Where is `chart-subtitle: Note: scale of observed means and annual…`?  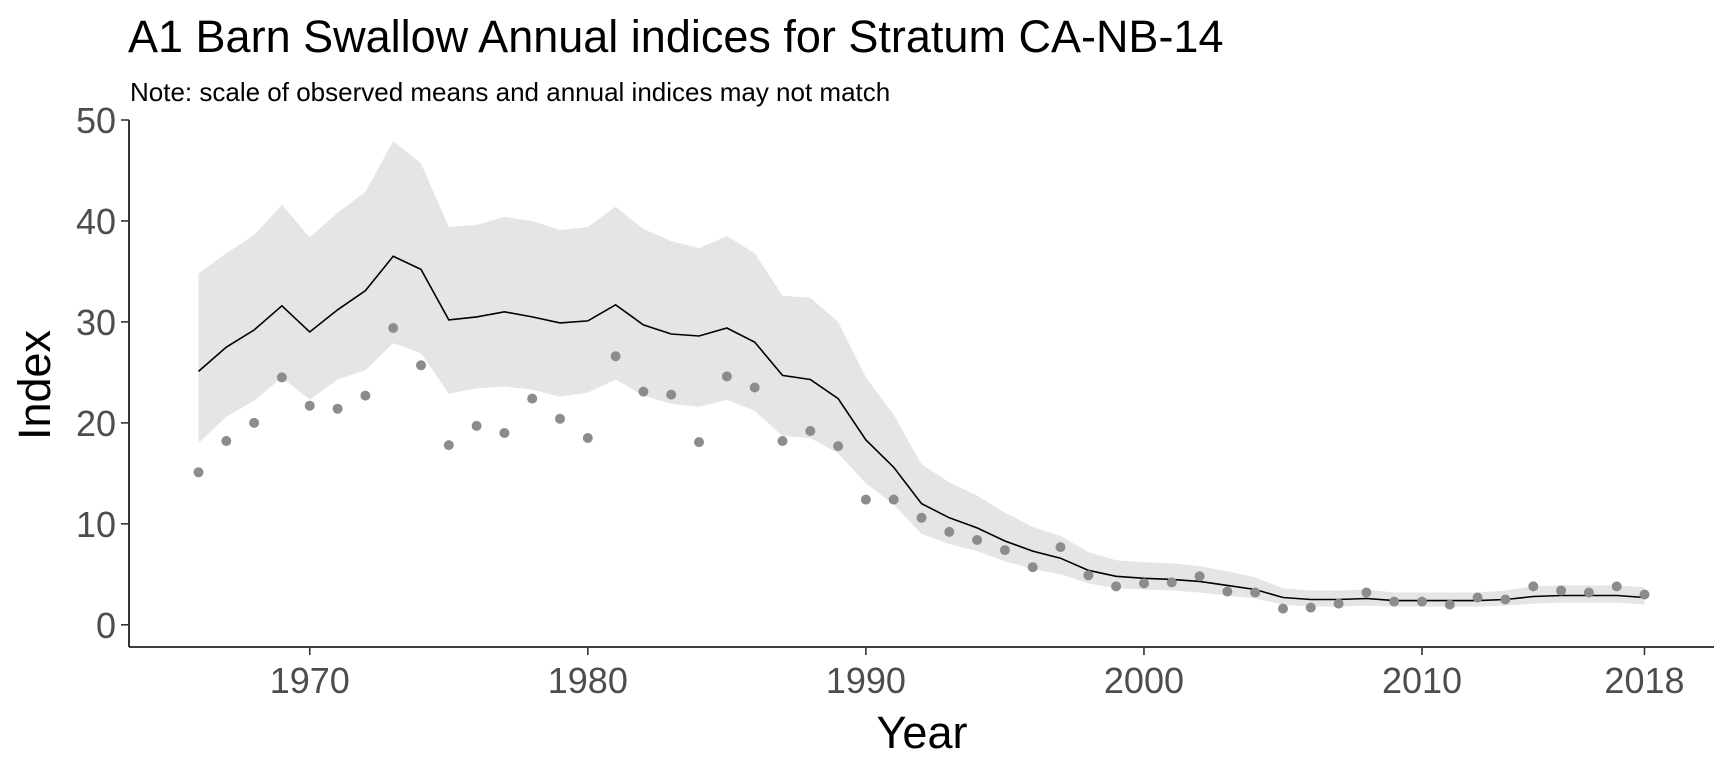 chart-subtitle: Note: scale of observed means and annual… is located at coordinates (510, 92).